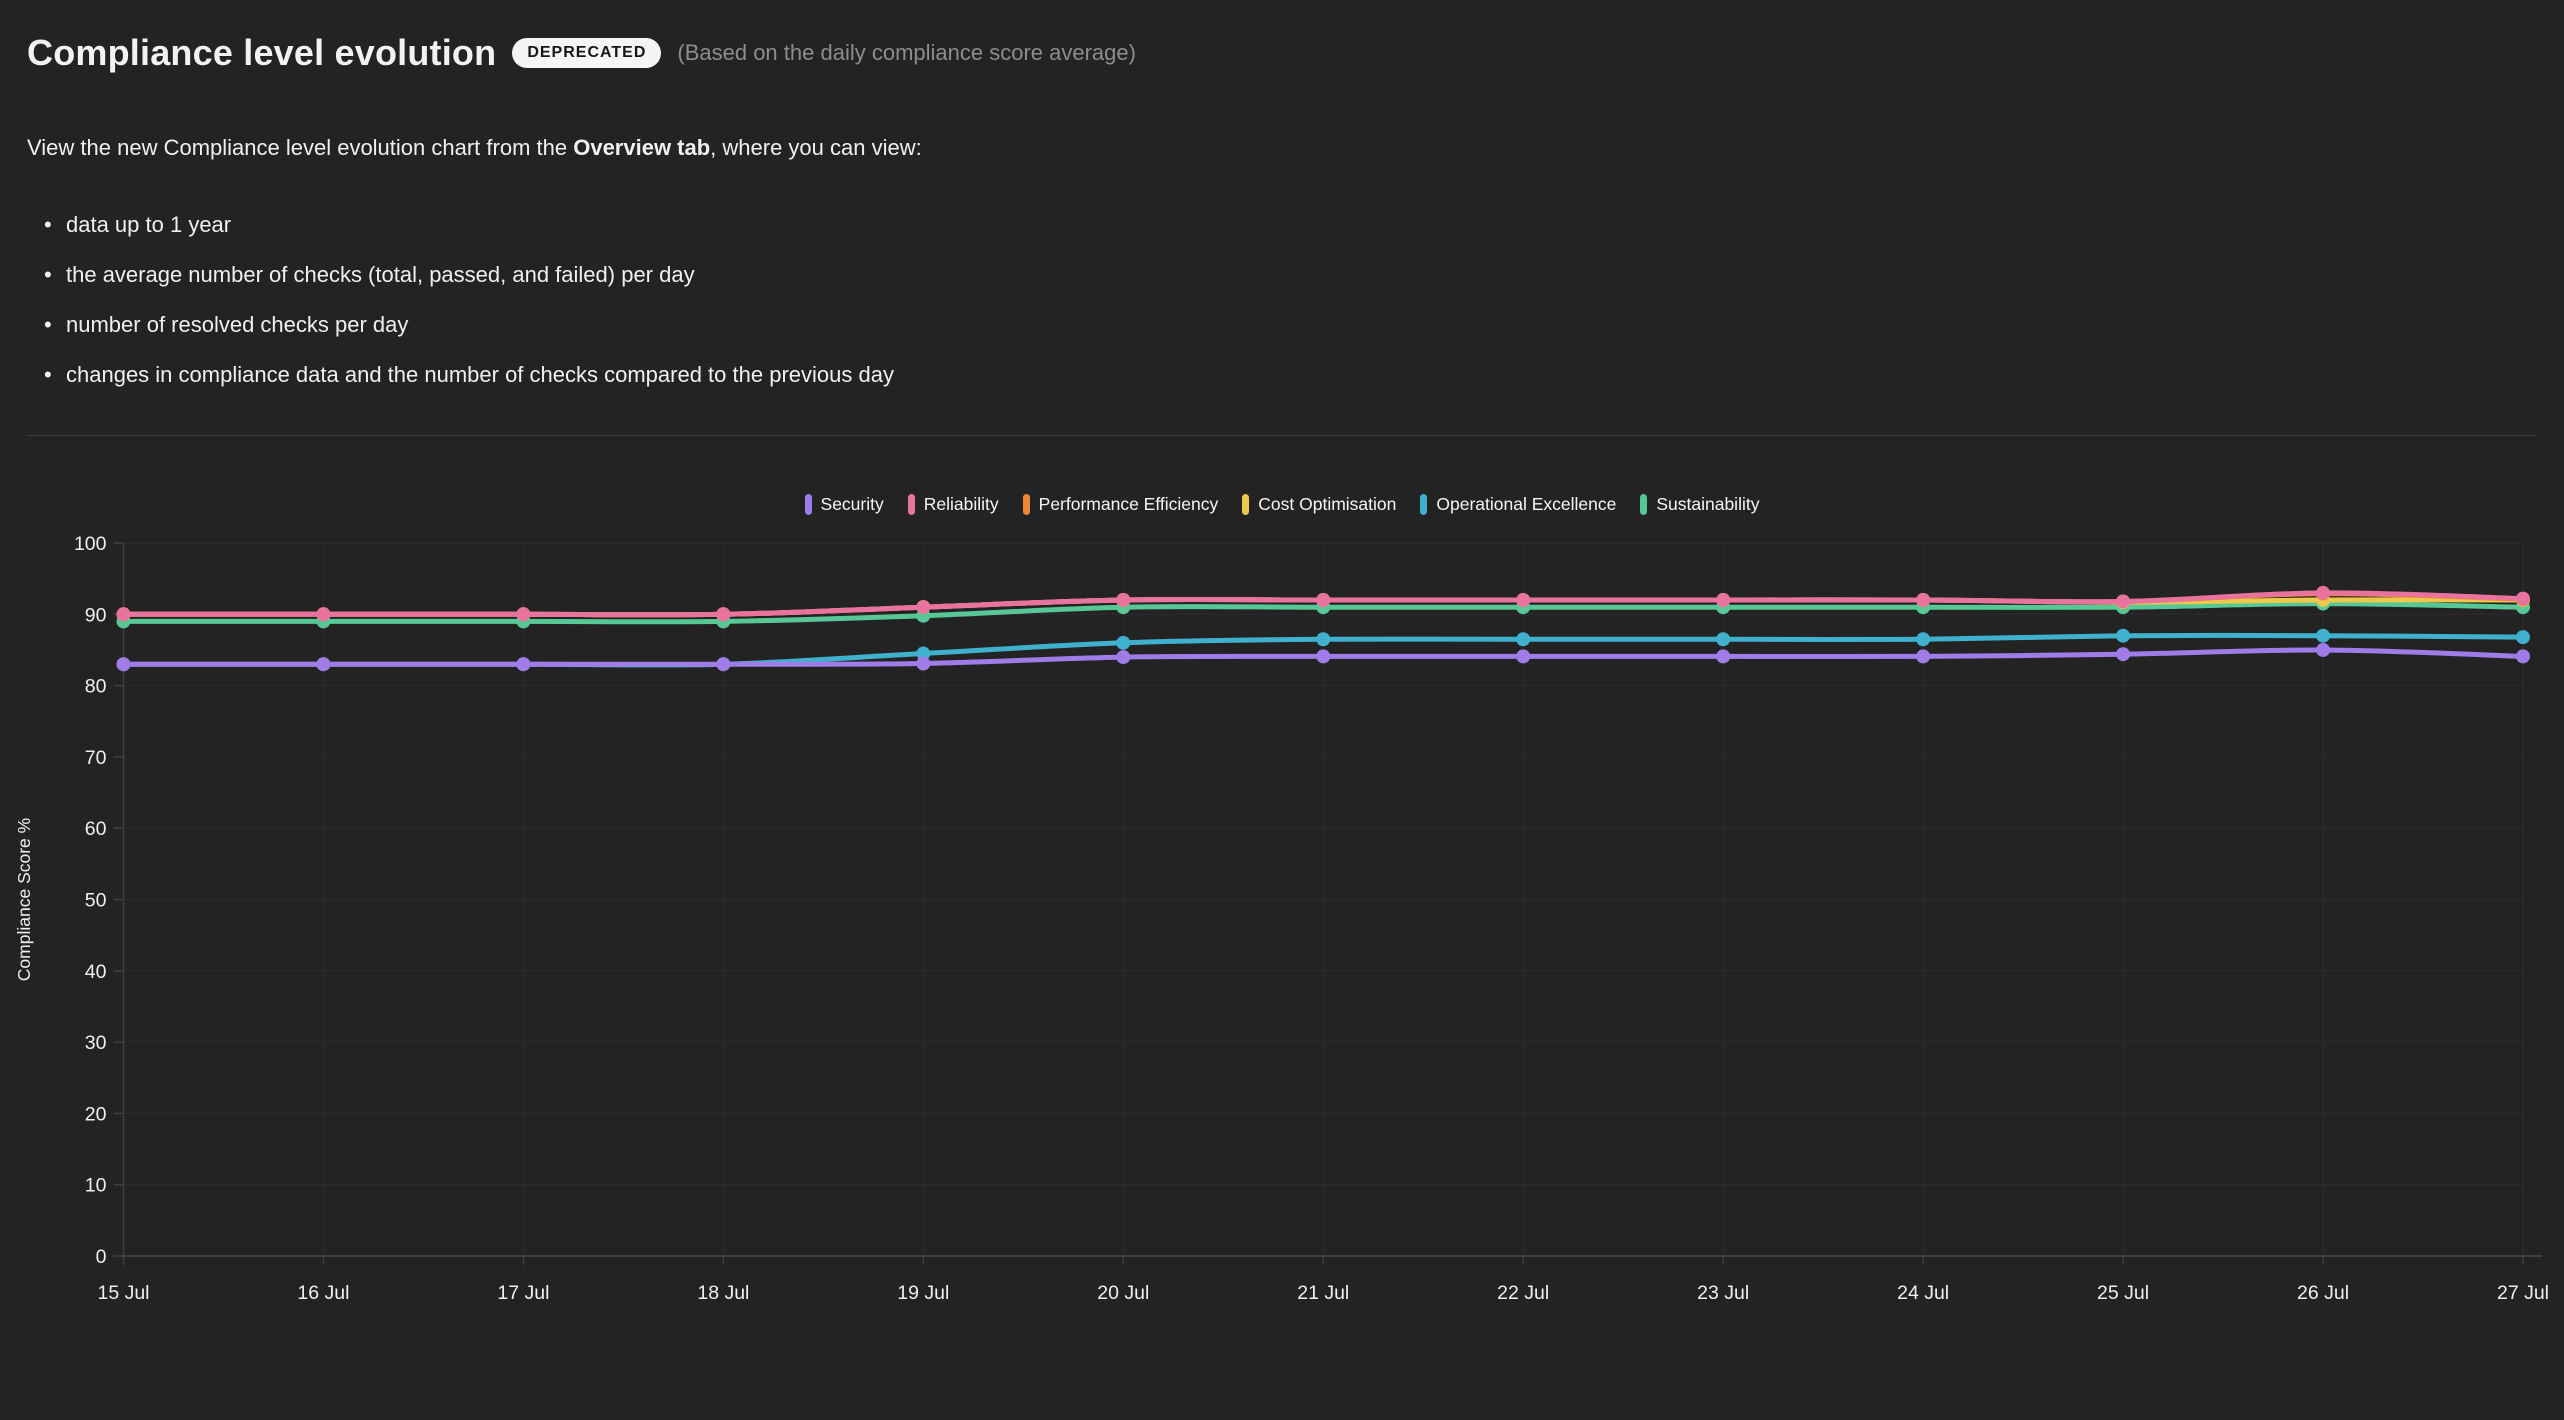 The height and width of the screenshot is (1420, 2564). What do you see at coordinates (96, 829) in the screenshot?
I see `y-tick-label: 60` at bounding box center [96, 829].